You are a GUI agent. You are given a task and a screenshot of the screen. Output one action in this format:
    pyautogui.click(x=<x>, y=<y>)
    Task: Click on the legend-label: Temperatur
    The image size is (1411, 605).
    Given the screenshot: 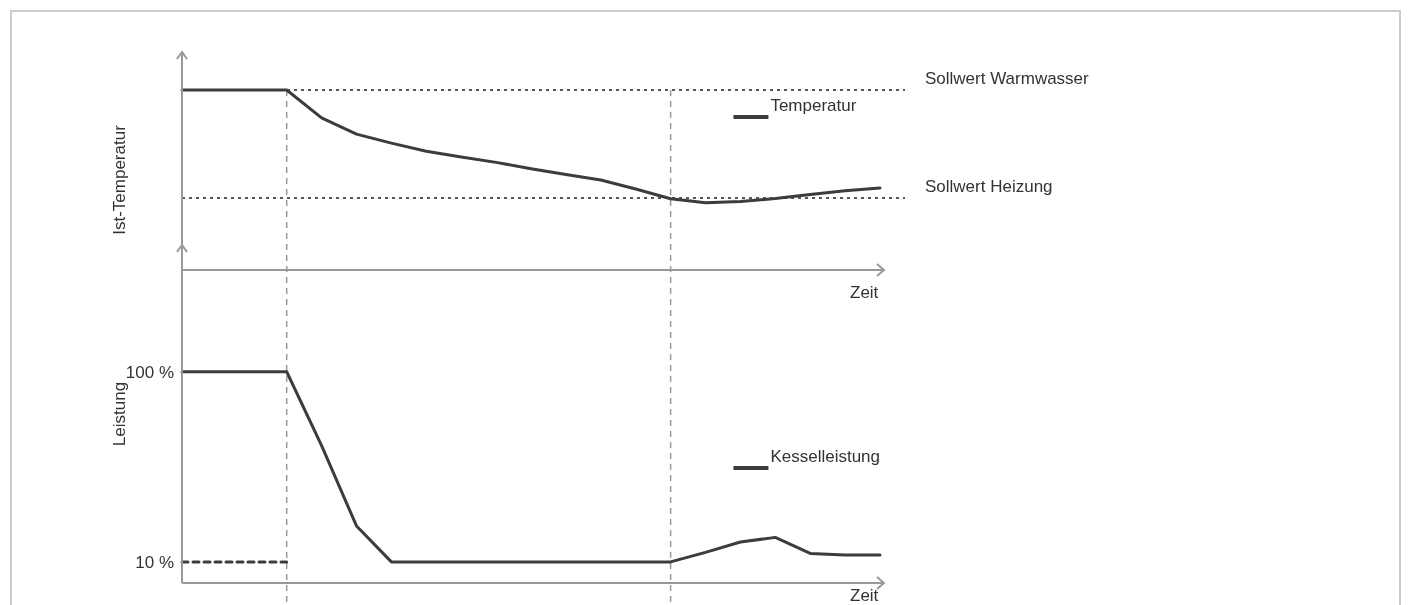 What is the action you would take?
    pyautogui.click(x=813, y=105)
    